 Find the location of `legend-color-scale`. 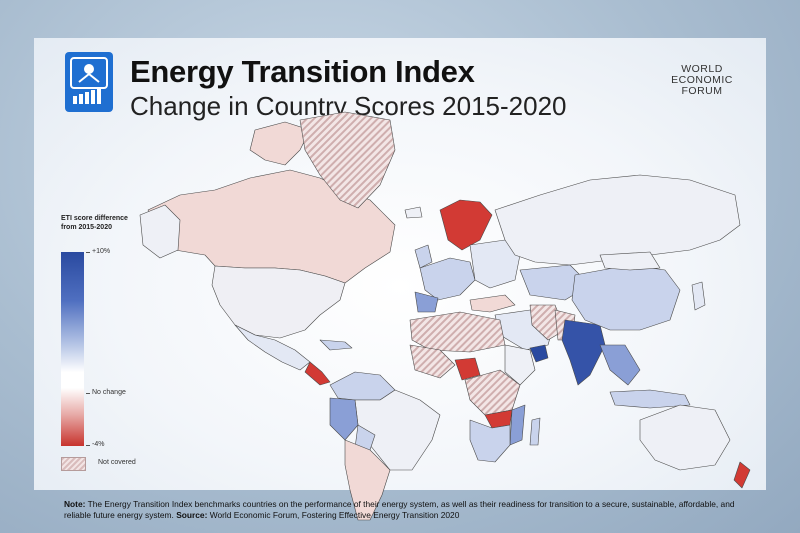

legend-color-scale is located at coordinates (72, 349).